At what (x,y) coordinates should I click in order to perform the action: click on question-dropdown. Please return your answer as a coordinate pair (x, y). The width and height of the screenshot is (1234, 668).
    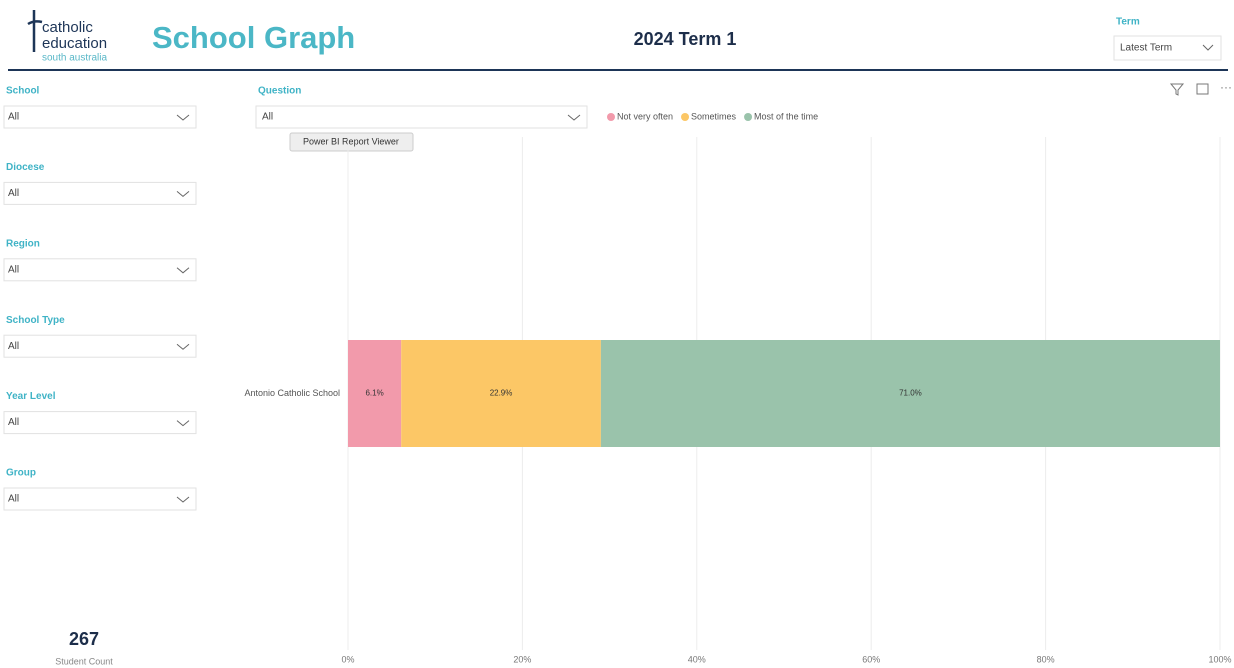
    Looking at the image, I should click on (421, 117).